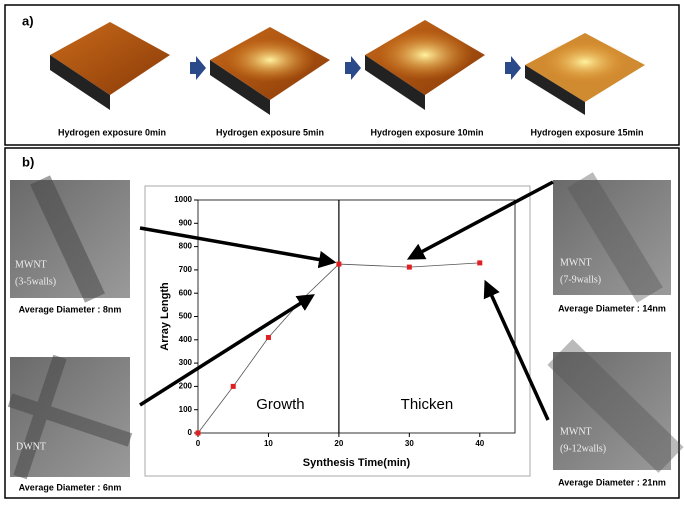  I want to click on caption: Average Diameter : 6nm, so click(70, 487).